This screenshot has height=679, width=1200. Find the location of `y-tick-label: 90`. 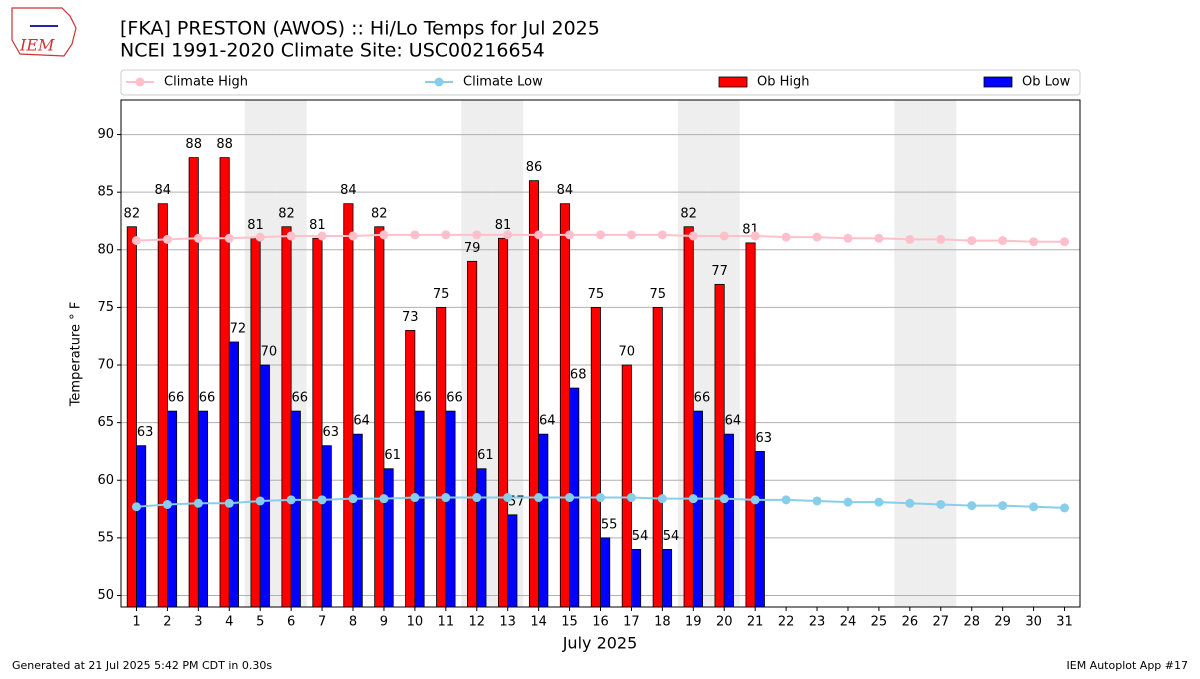

y-tick-label: 90 is located at coordinates (105, 134).